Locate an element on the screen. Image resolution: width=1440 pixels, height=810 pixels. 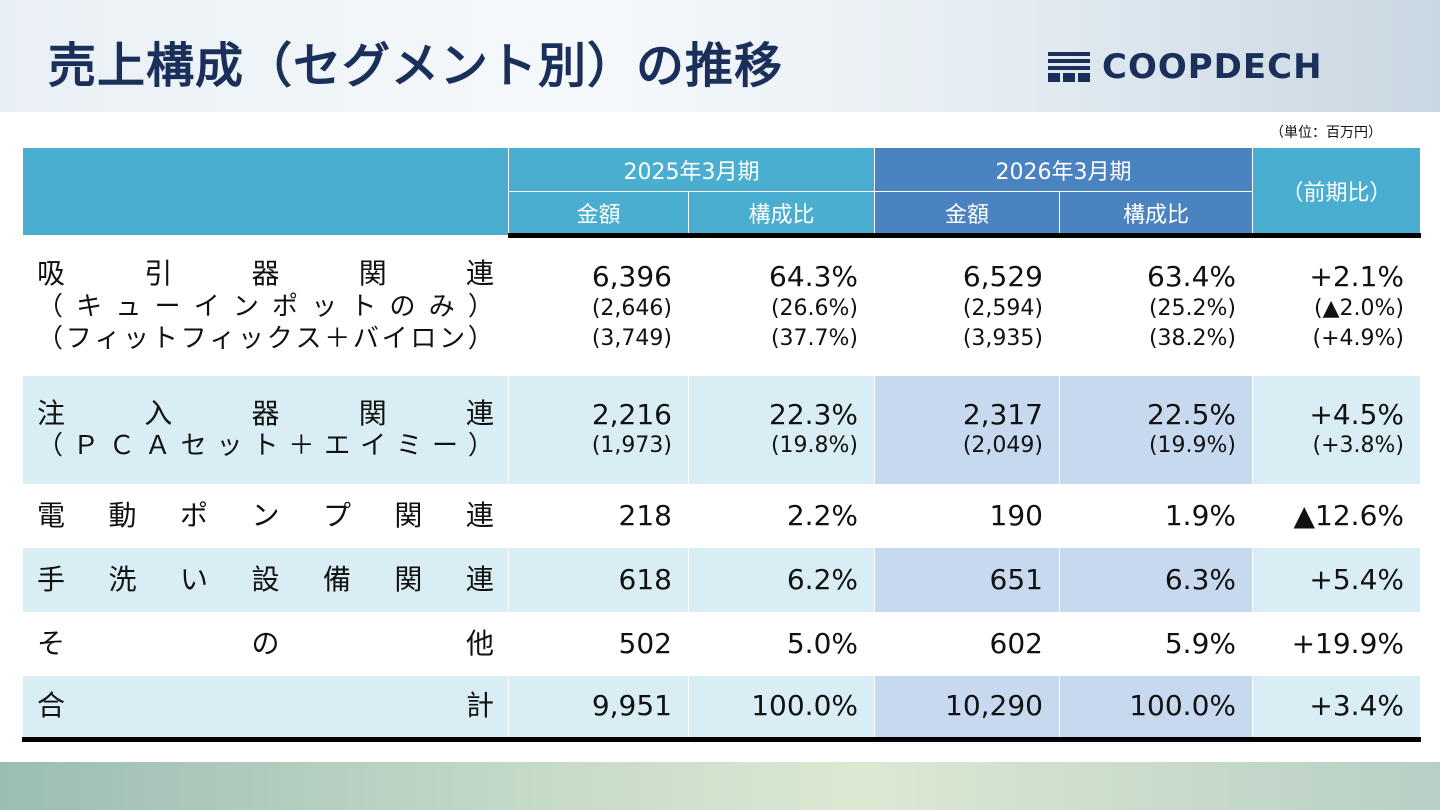
segment-breakdown-label: （ Ｐ Ｃ Ａ セット ＋ エイミー ） is located at coordinates (265, 446).